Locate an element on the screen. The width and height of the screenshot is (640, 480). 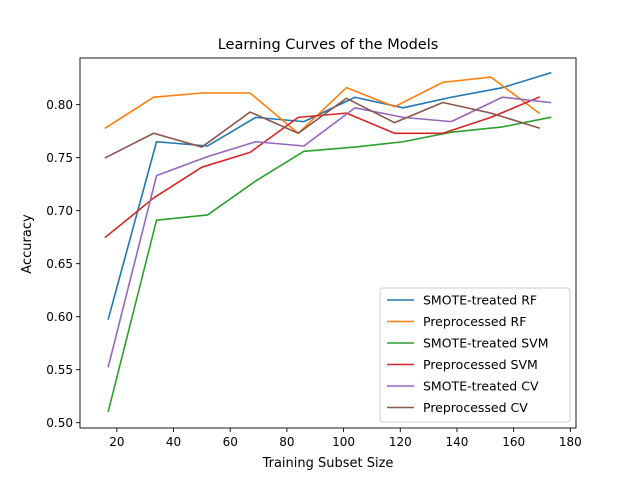
x-tick-label: 40 is located at coordinates (173, 442).